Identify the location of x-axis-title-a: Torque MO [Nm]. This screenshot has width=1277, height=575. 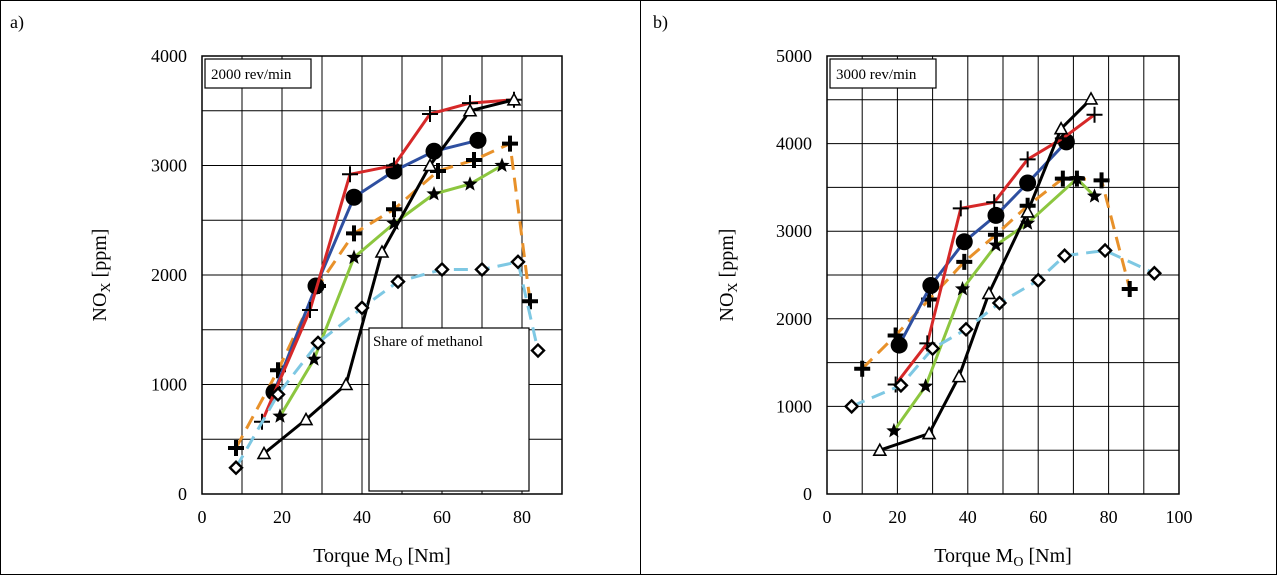
(382, 557).